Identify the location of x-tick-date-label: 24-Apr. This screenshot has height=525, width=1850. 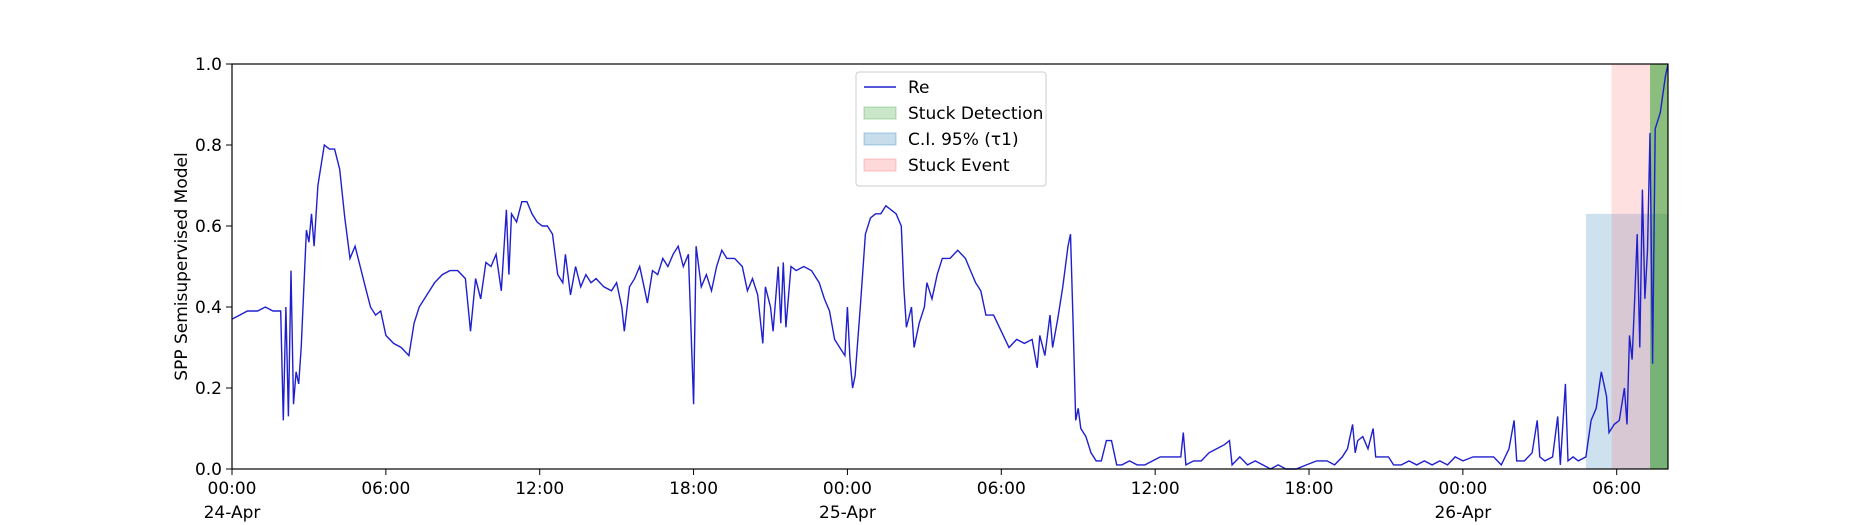
(232, 513).